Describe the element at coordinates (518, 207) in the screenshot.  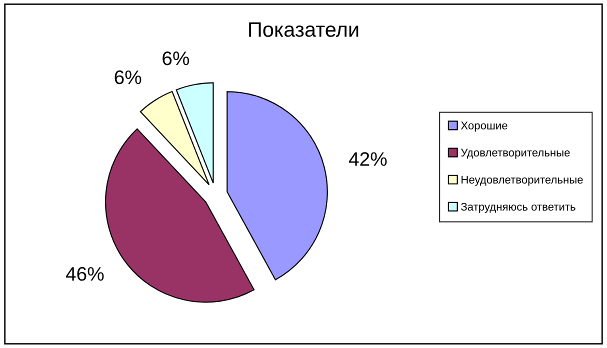
I see `legend-label: Затрудняюсь ответить` at that location.